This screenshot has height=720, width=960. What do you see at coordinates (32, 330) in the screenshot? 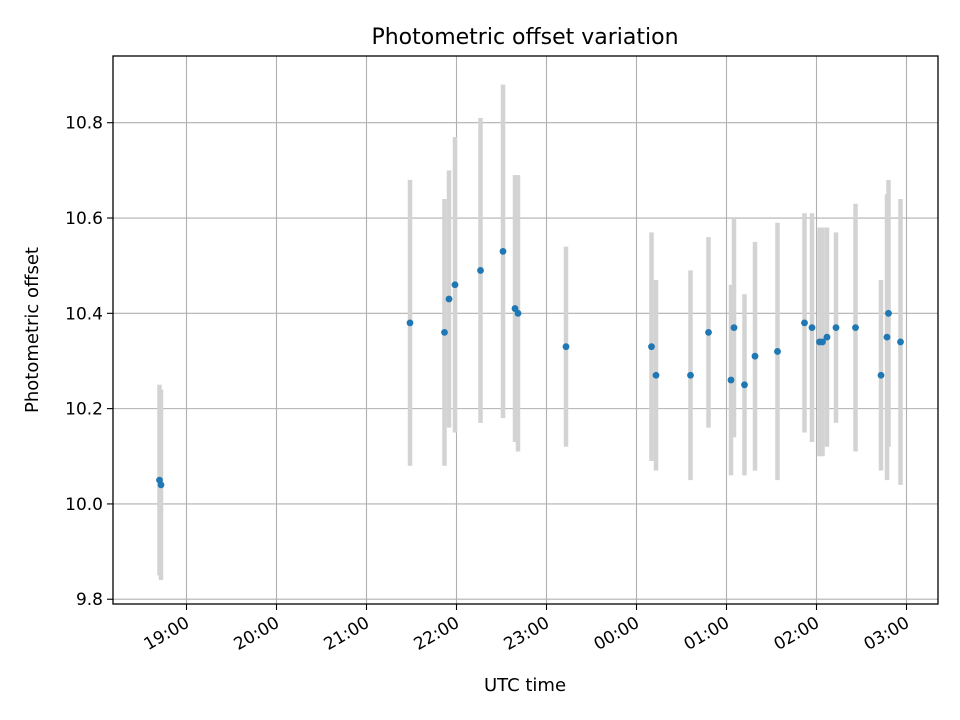
I see `y-axis-label: Photometric offset` at bounding box center [32, 330].